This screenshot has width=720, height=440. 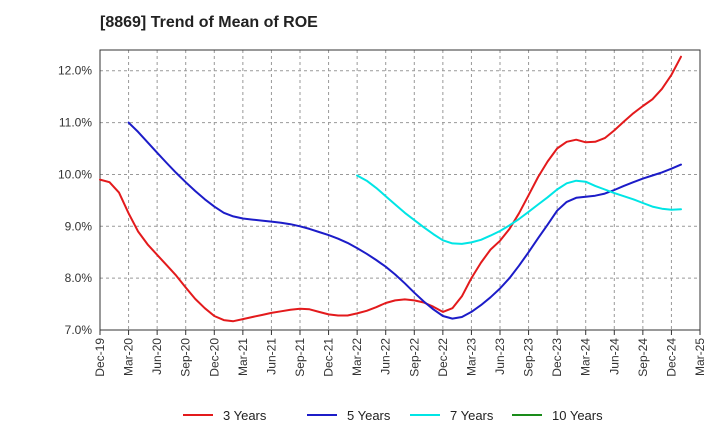 I want to click on y-tick-label-5: 12.0%, so click(x=75, y=71).